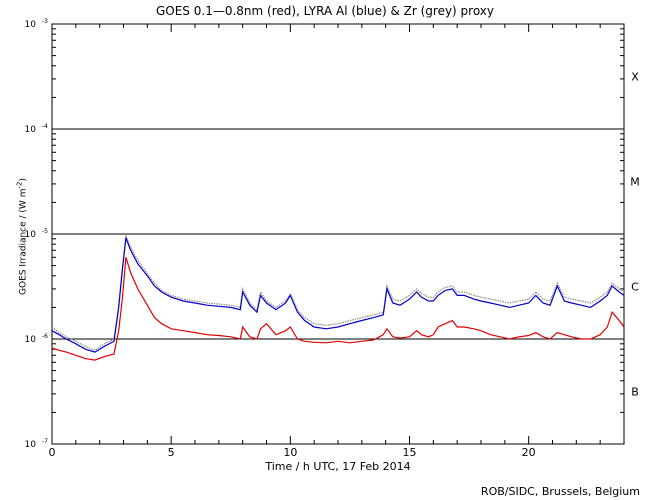 The height and width of the screenshot is (500, 650). I want to click on flare-class-m: M, so click(635, 182).